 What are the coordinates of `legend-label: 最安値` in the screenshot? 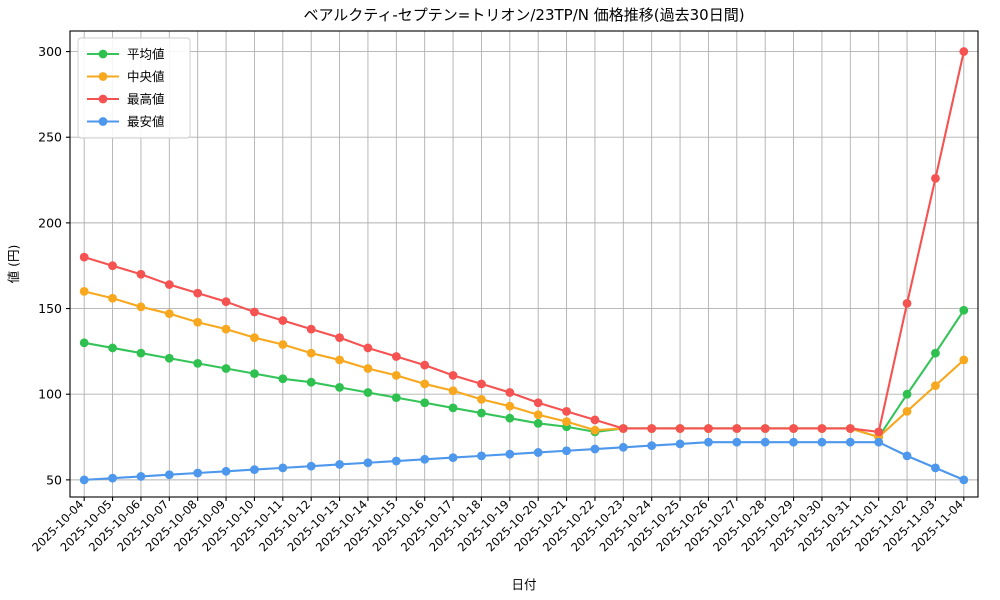 It's located at (146, 121).